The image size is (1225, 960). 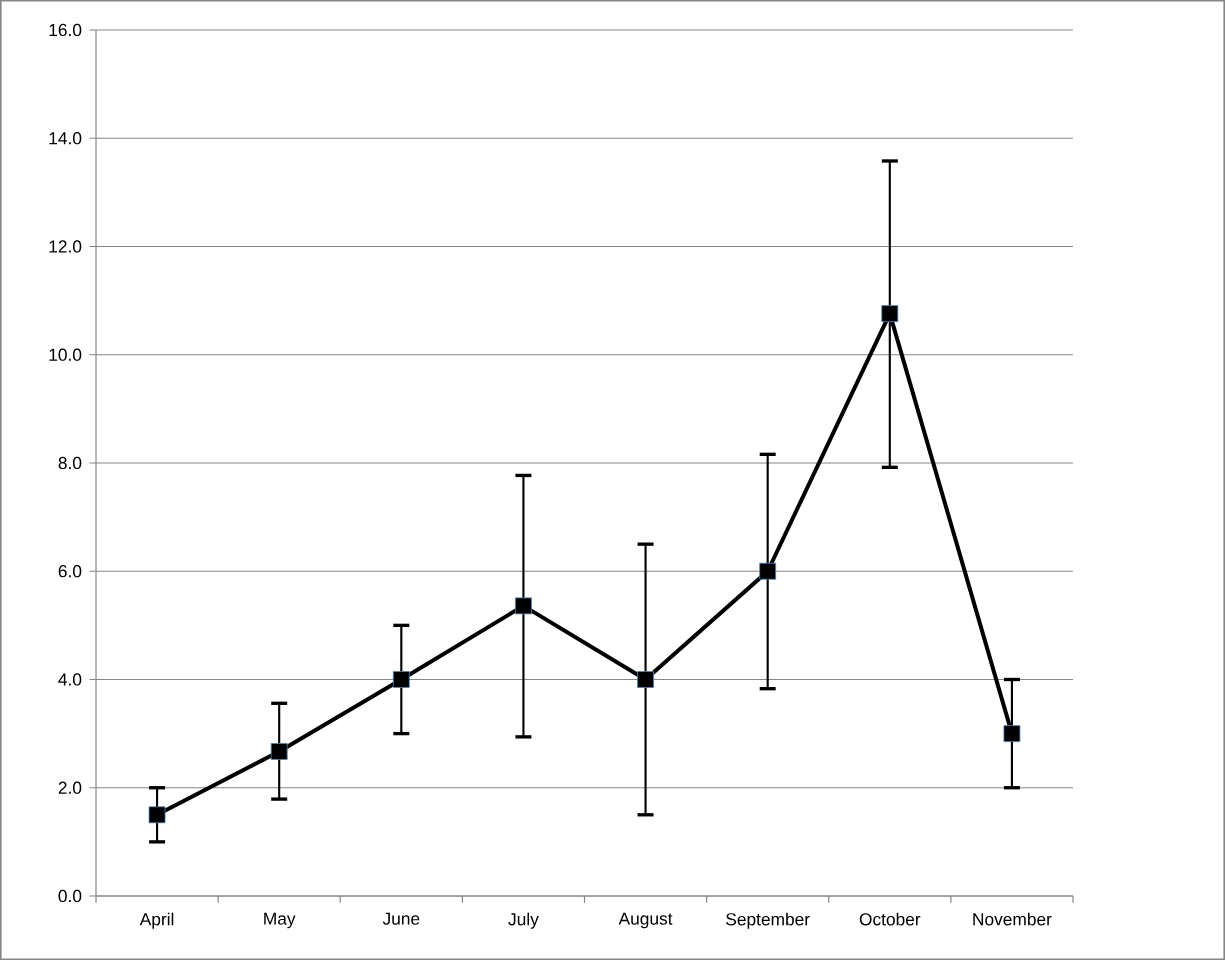 I want to click on x-tick-label: October, so click(x=890, y=919).